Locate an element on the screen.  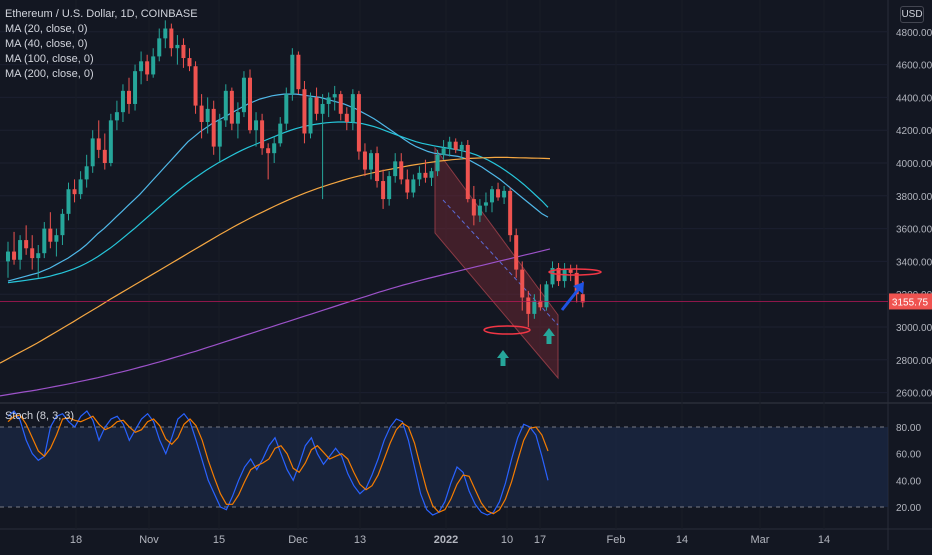
time-tick-label: 18 is located at coordinates (76, 540).